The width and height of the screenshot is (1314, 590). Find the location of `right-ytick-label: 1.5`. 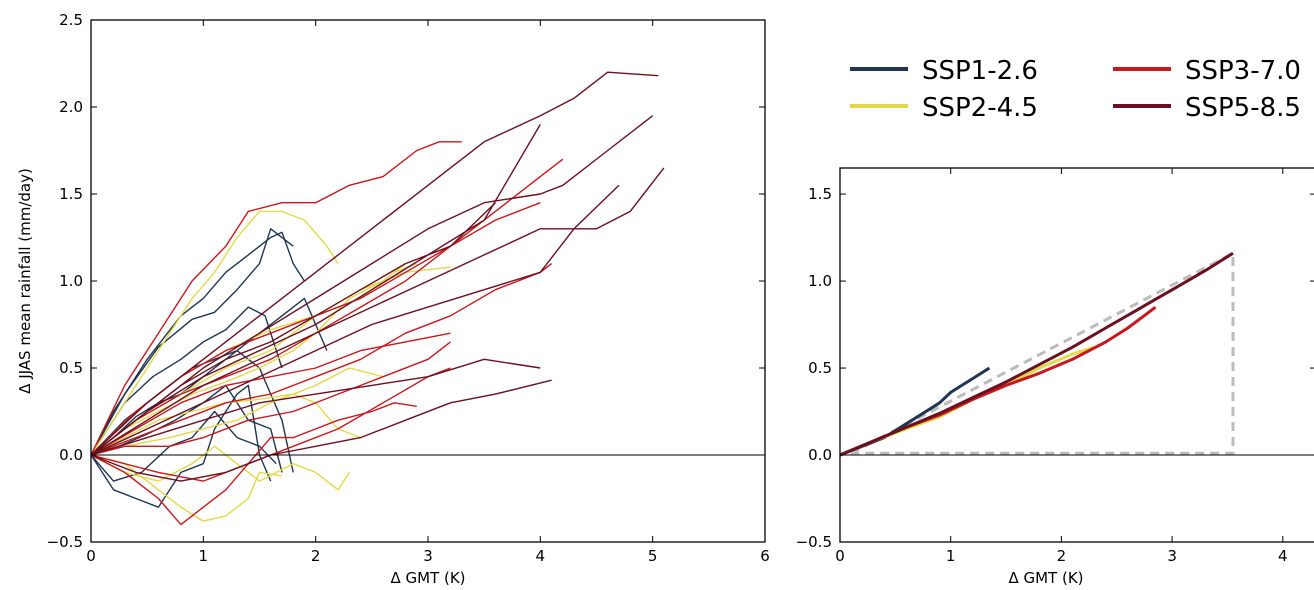

right-ytick-label: 1.5 is located at coordinates (820, 194).